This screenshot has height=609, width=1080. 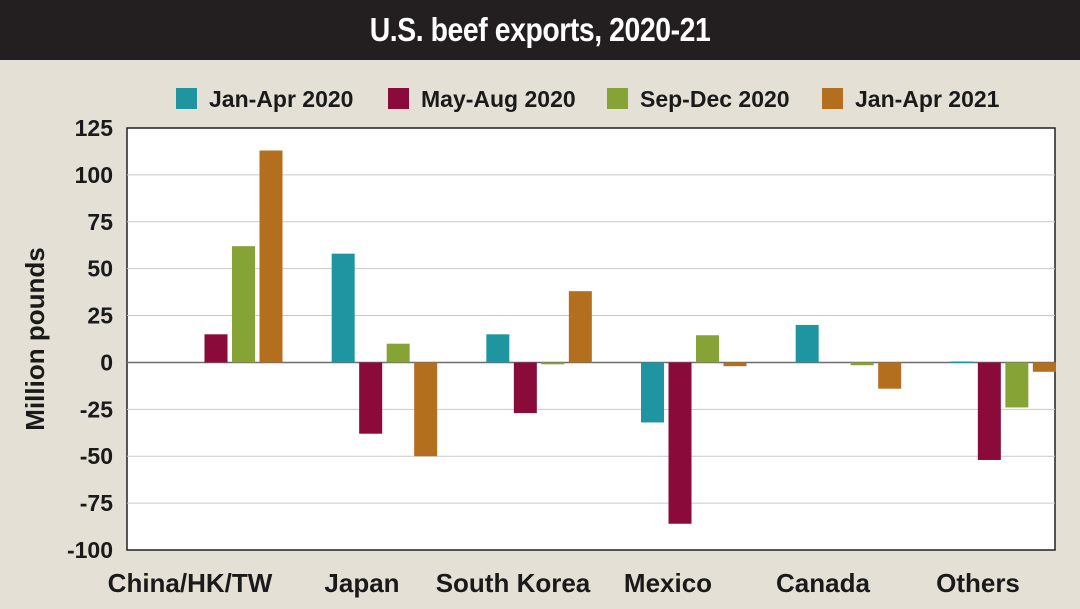 I want to click on y-tick-label: 75, so click(x=100, y=222).